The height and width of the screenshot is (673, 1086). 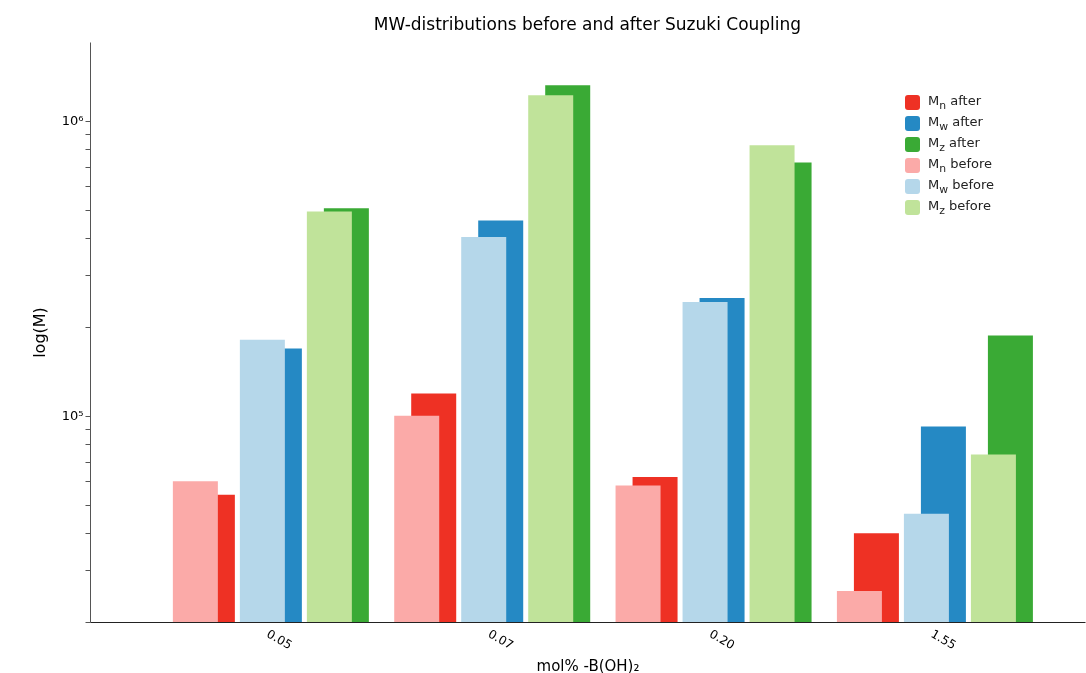 What do you see at coordinates (954, 102) in the screenshot?
I see `legend-label: M$_{n}$ after` at bounding box center [954, 102].